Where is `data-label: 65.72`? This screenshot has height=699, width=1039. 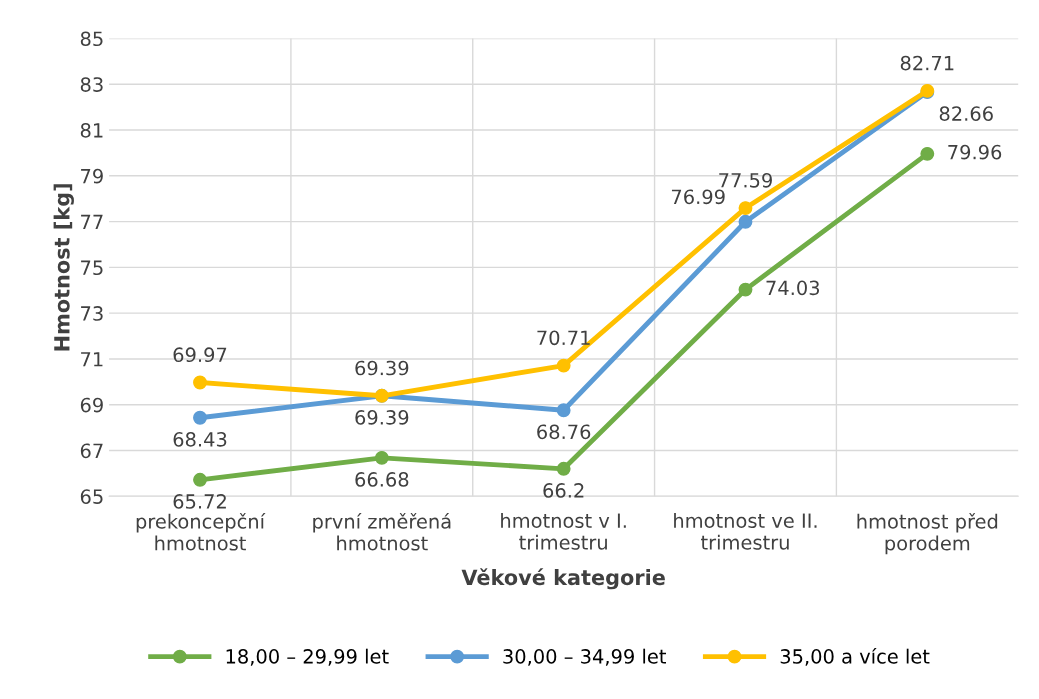 data-label: 65.72 is located at coordinates (199, 501).